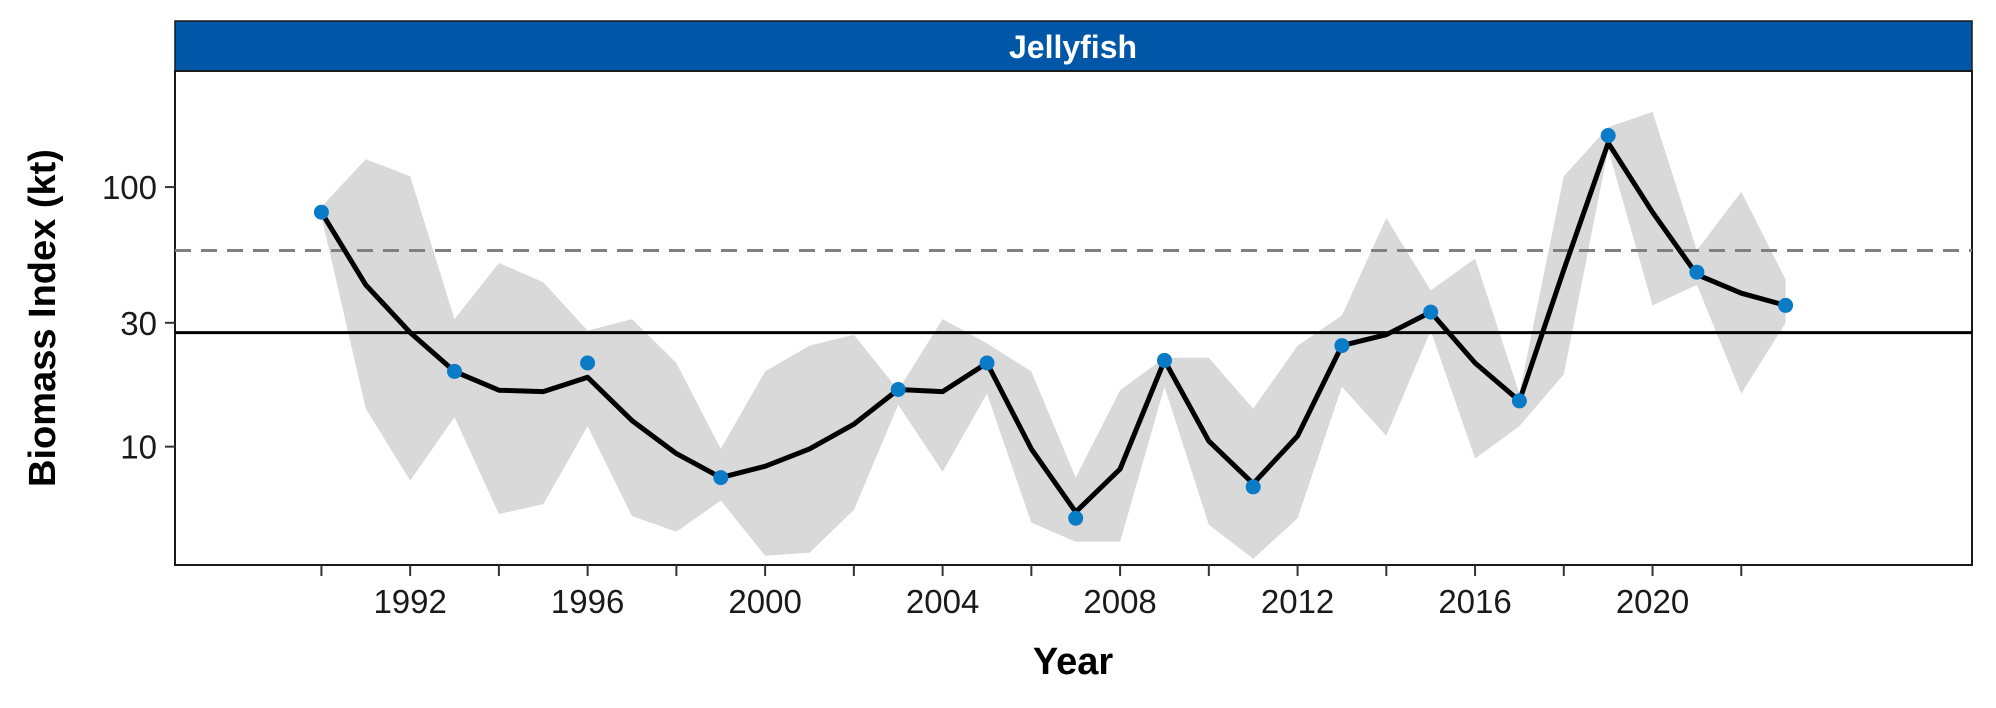 The height and width of the screenshot is (708, 1996). Describe the element at coordinates (764, 601) in the screenshot. I see `x-tick-label: 2000` at that location.